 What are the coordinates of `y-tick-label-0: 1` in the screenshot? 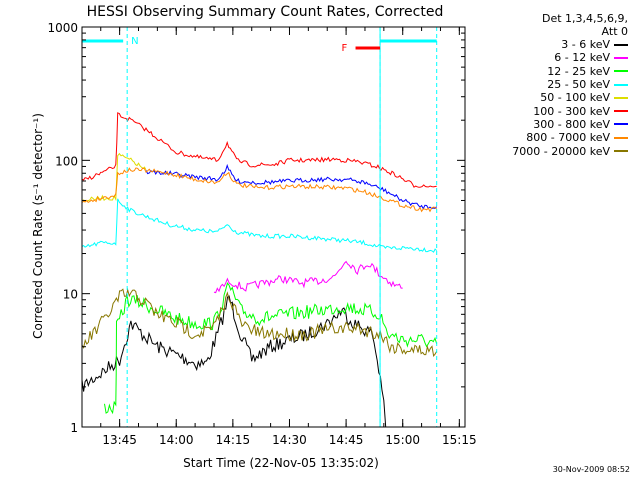 It's located at (74, 428).